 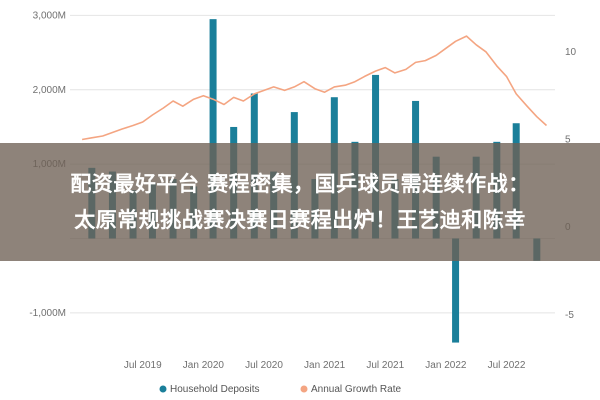 I want to click on legend-label-household-deposits: Household Deposits, so click(x=215, y=389).